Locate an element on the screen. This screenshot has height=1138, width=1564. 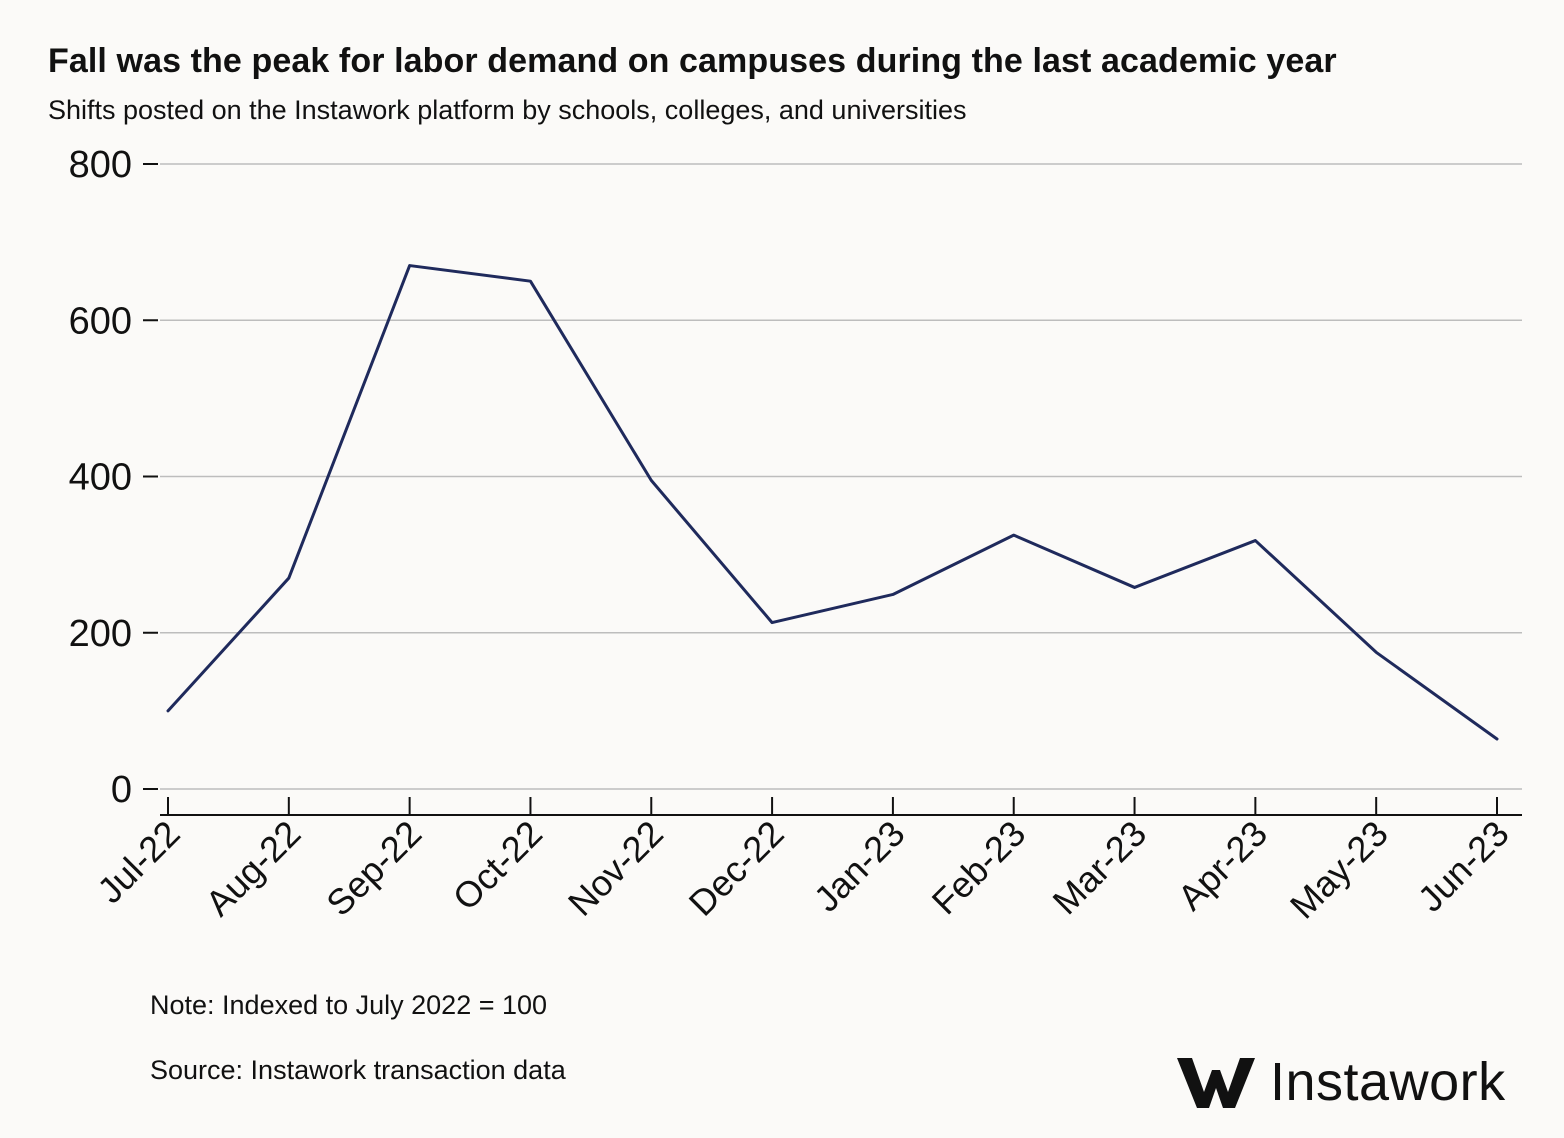
y-tick-label: 800 is located at coordinates (100, 165).